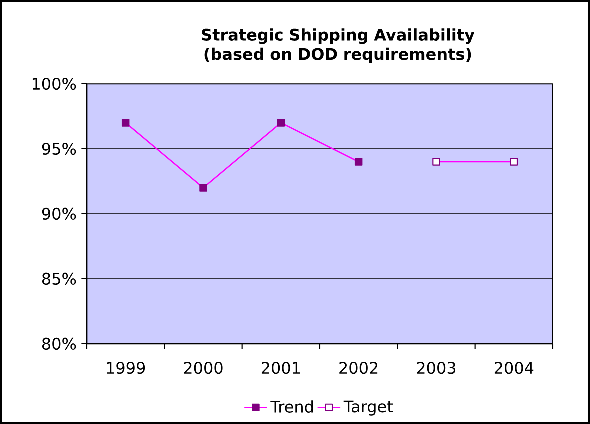 This screenshot has height=424, width=590. Describe the element at coordinates (59, 214) in the screenshot. I see `y-tick-label: 90%` at that location.